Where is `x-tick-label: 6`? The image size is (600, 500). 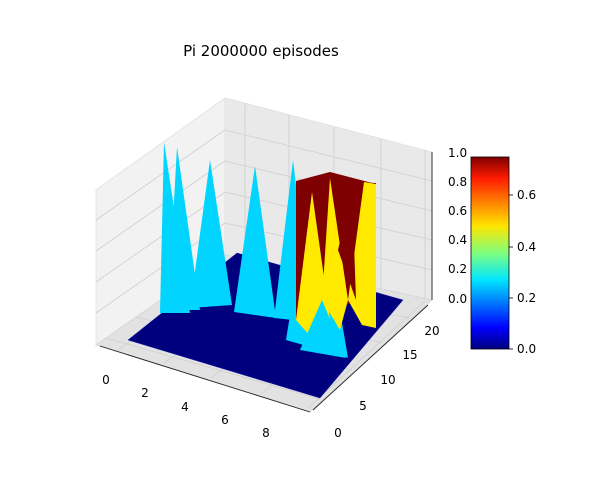
x-tick-label: 6 is located at coordinates (225, 420).